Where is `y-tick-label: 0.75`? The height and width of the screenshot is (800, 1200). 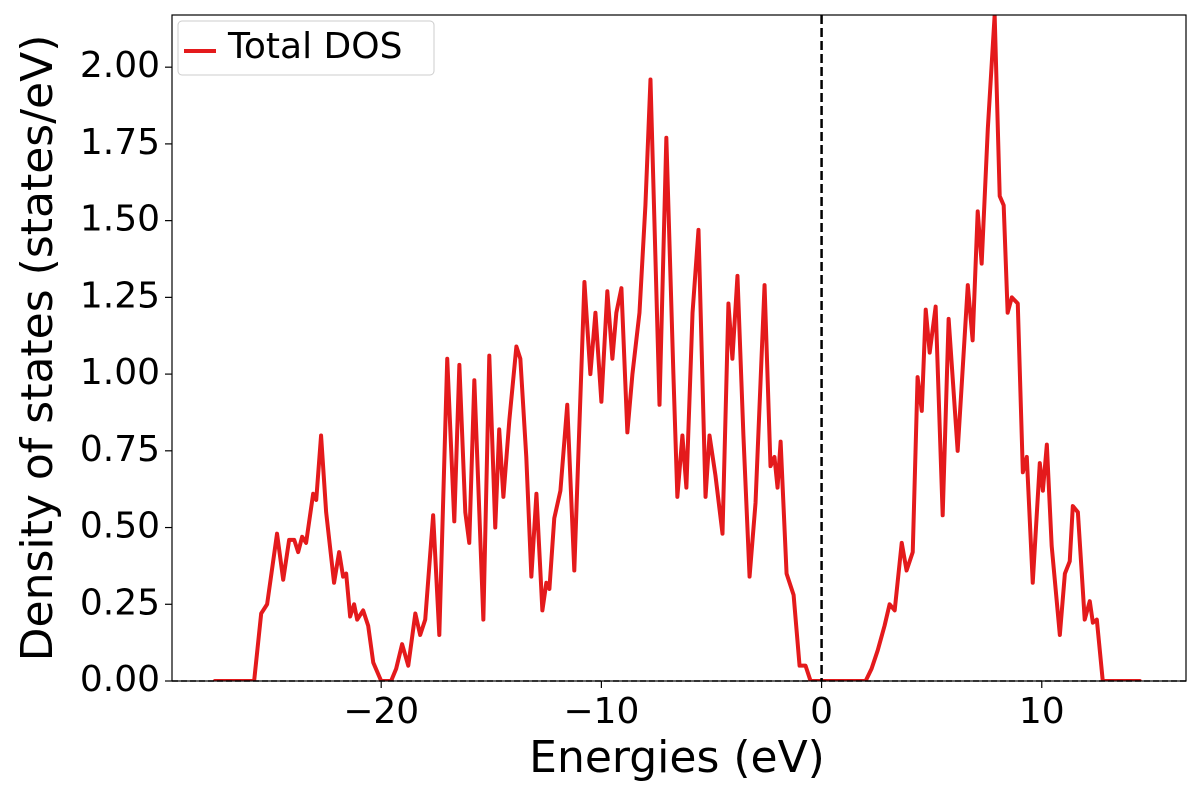 y-tick-label: 0.75 is located at coordinates (120, 449).